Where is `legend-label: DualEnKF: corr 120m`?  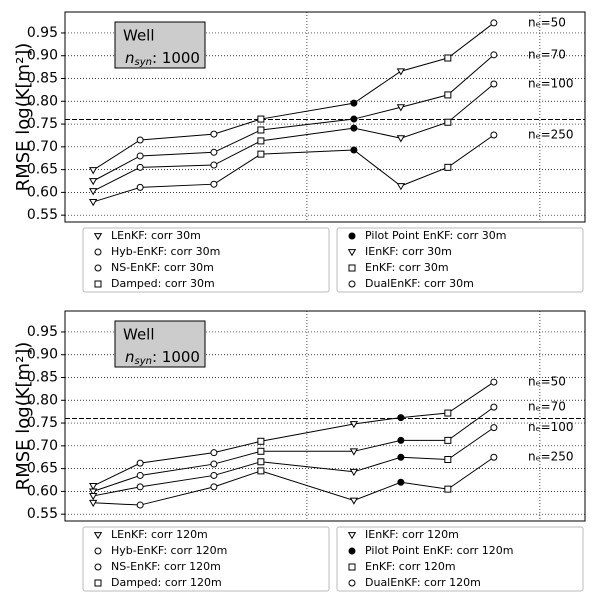 legend-label: DualEnKF: corr 120m is located at coordinates (423, 582).